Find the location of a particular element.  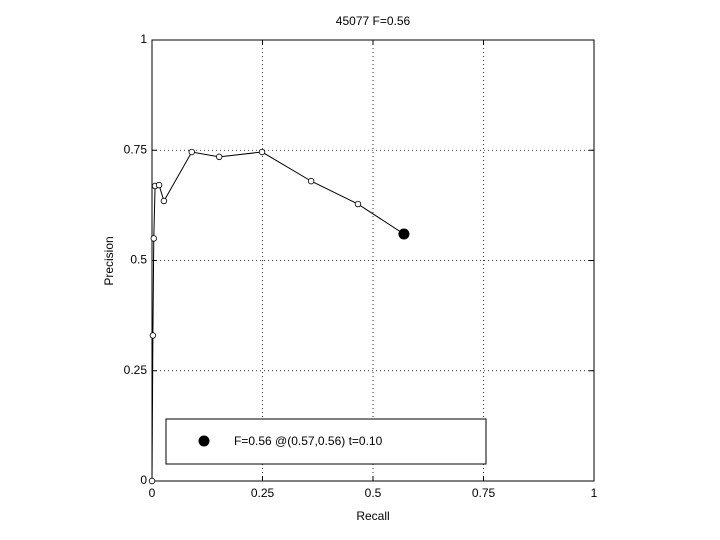

x-axis-label: Recall is located at coordinates (372, 516).